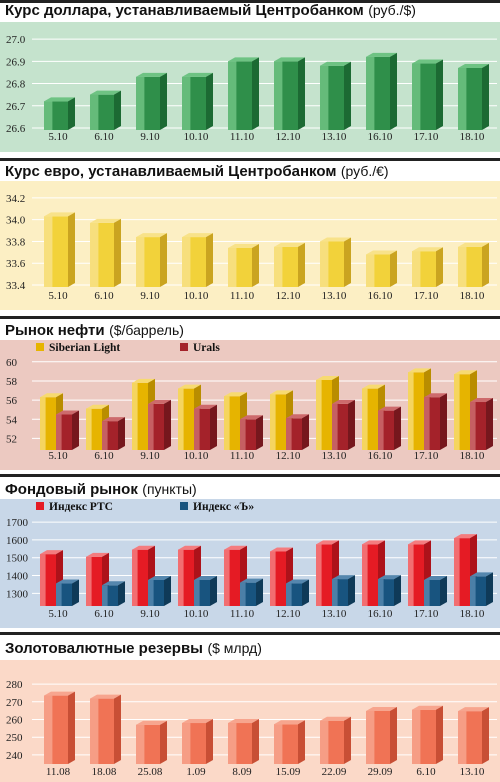 The height and width of the screenshot is (782, 500). What do you see at coordinates (15, 199) in the screenshot?
I see `y-tick-label: 34.2` at bounding box center [15, 199].